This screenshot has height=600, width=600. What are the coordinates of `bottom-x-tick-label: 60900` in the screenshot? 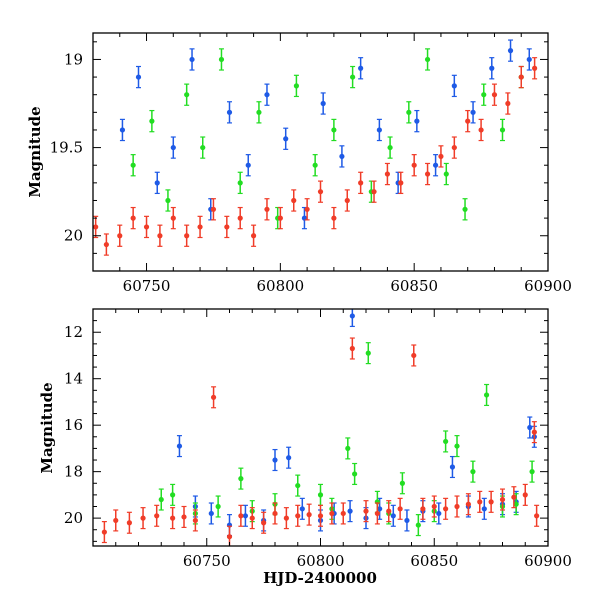 It's located at (548, 561).